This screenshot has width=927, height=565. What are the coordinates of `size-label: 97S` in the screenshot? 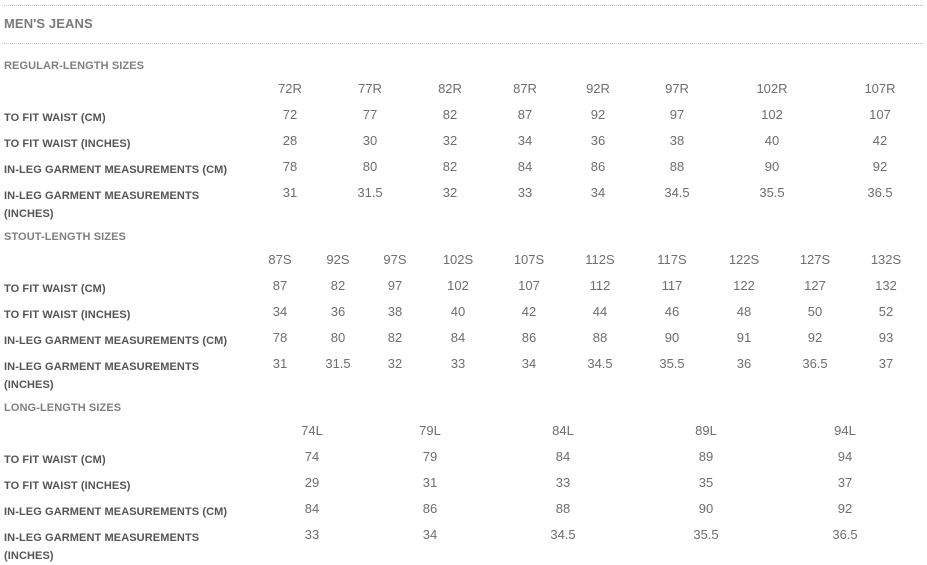 It's located at (395, 259).